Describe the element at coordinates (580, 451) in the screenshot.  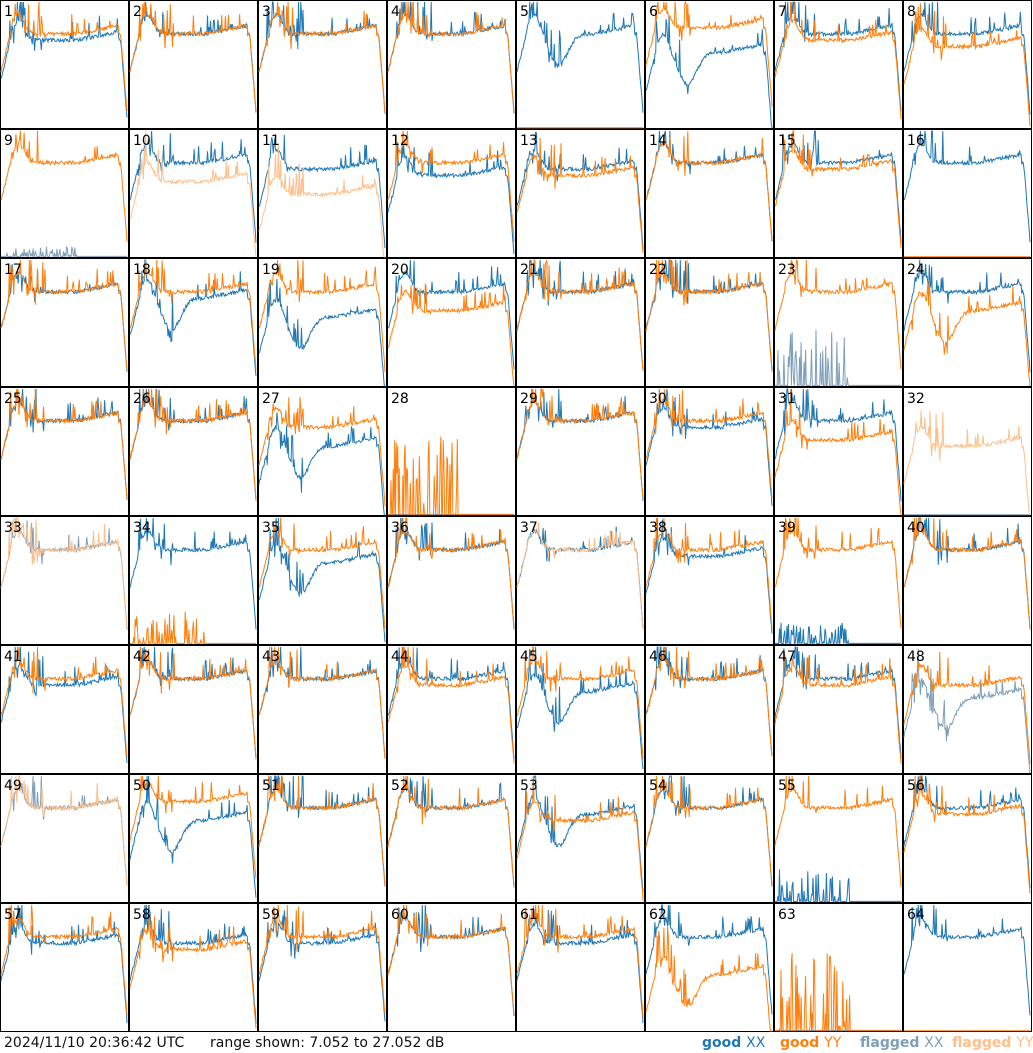
I see `panel-29: 29` at that location.